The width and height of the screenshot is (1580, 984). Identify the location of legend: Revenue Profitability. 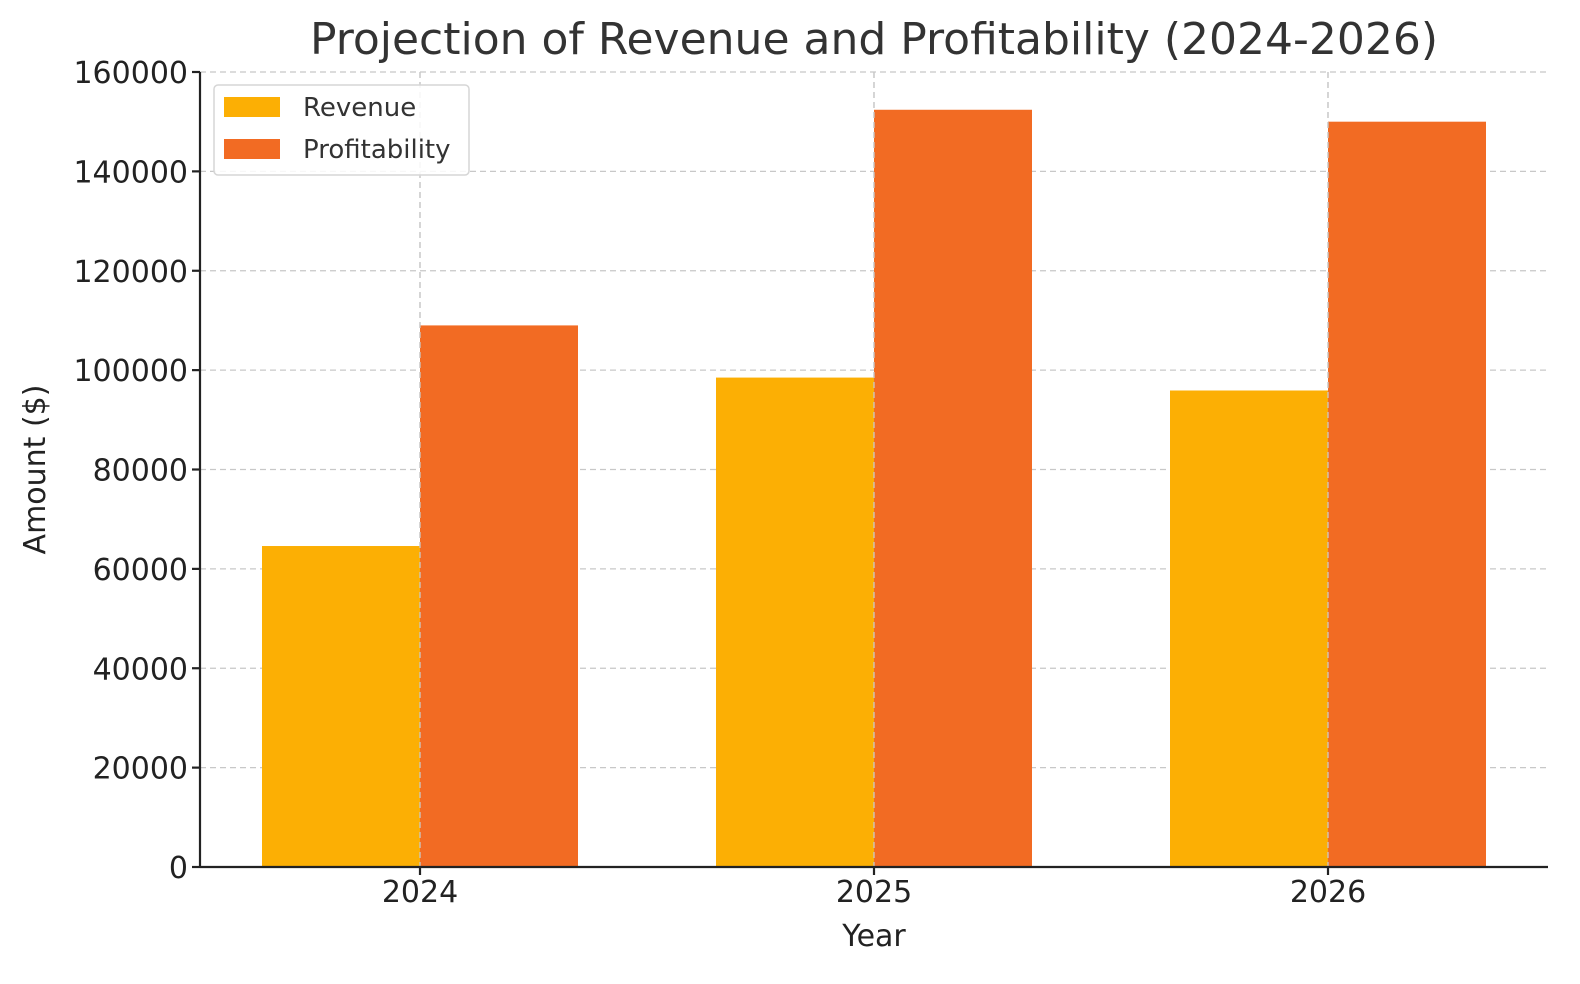
(341, 130).